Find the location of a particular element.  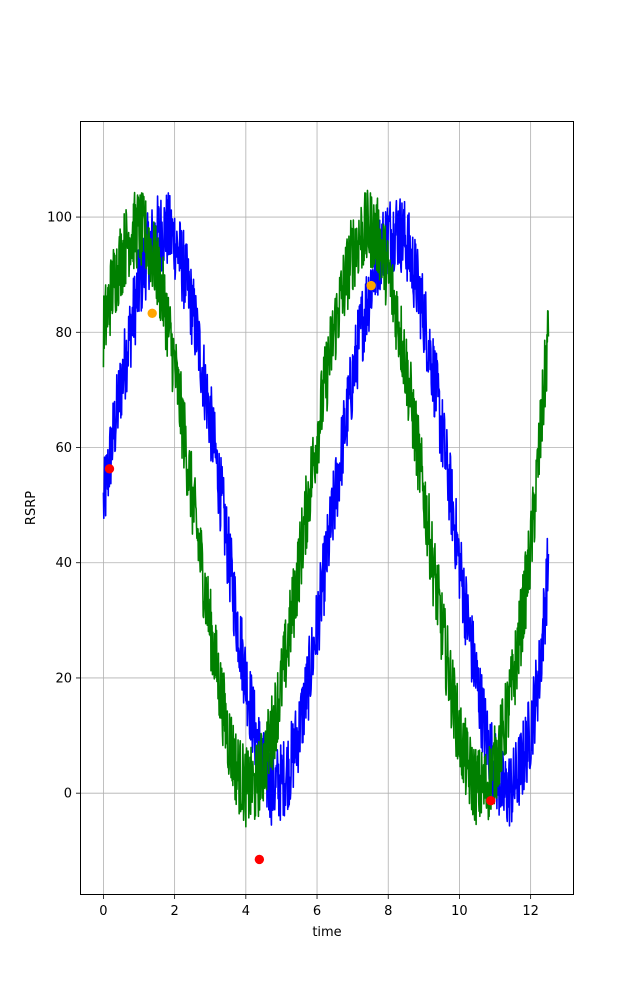

x-tick-label: 4 is located at coordinates (246, 911).